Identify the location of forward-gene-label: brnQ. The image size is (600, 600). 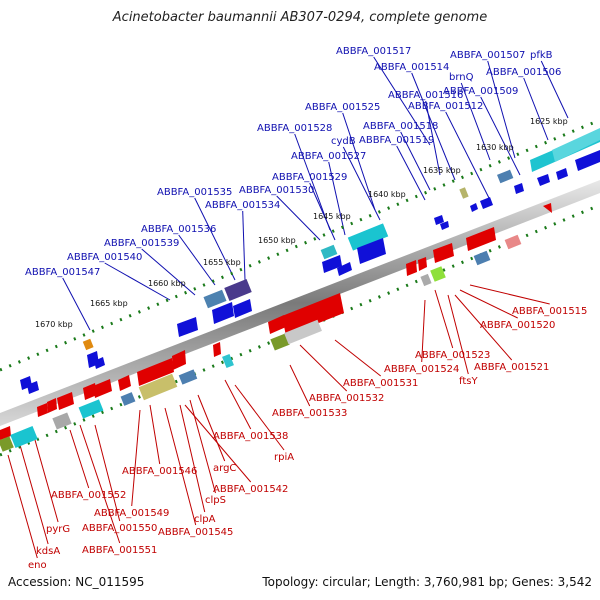
(461, 77).